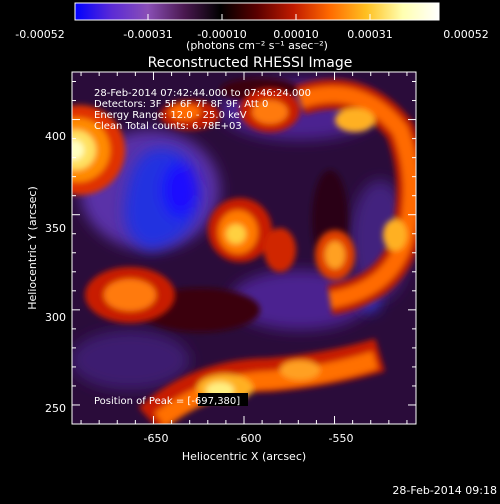 The height and width of the screenshot is (504, 500). Describe the element at coordinates (221, 34) in the screenshot. I see `colorbar-tick-label: -0.00010` at that location.